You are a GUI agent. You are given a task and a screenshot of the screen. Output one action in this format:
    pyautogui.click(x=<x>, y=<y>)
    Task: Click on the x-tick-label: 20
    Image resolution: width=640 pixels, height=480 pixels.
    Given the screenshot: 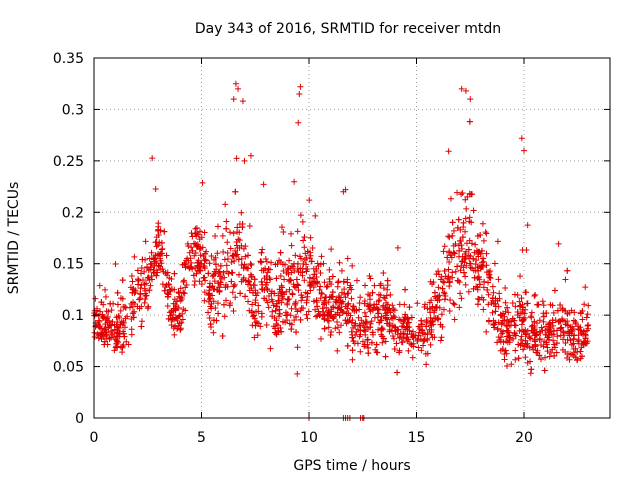 What is the action you would take?
    pyautogui.click(x=524, y=438)
    